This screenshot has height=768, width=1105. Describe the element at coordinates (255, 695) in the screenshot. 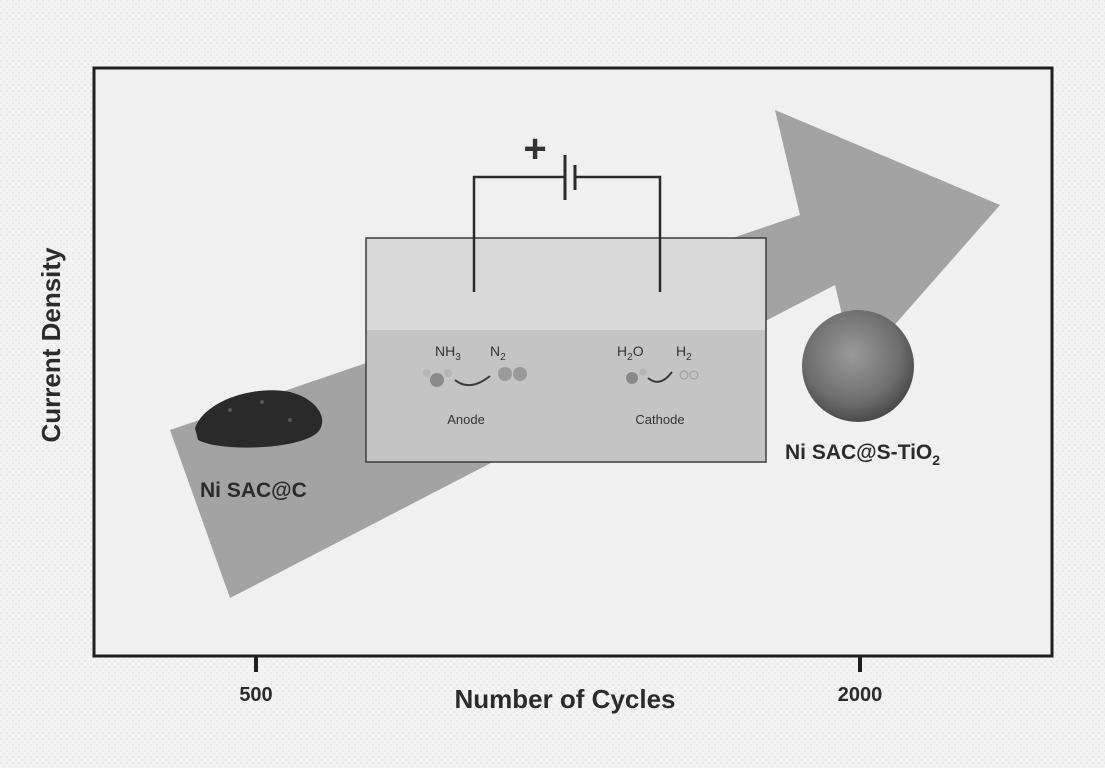

I see `x-tick-label-500: 500` at that location.